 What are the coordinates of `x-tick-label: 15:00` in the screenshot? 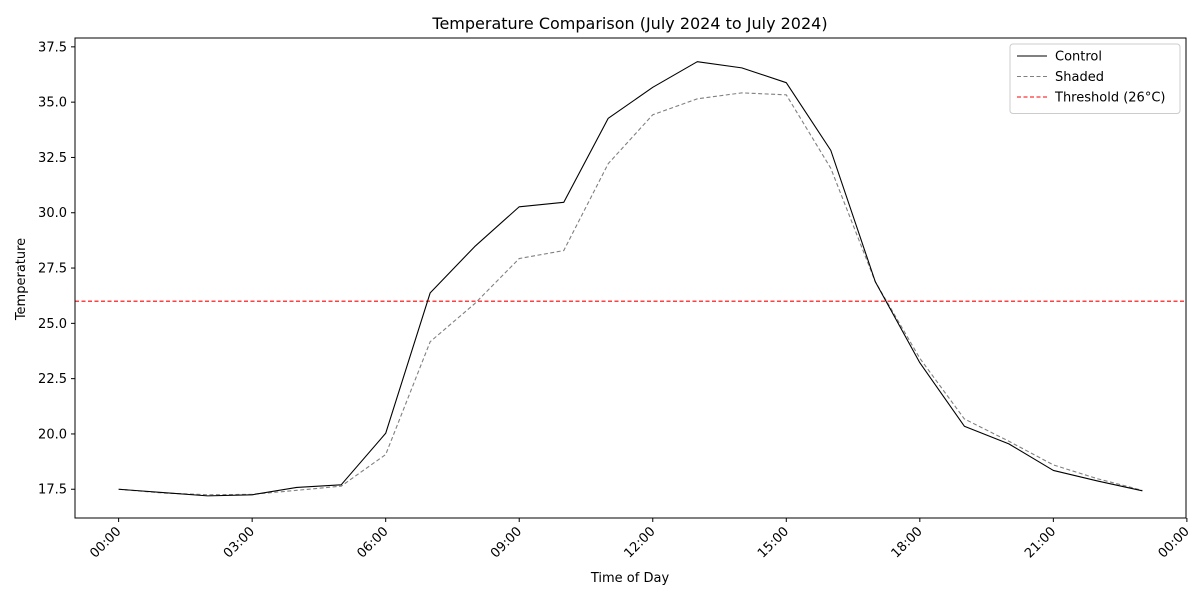 It's located at (773, 542).